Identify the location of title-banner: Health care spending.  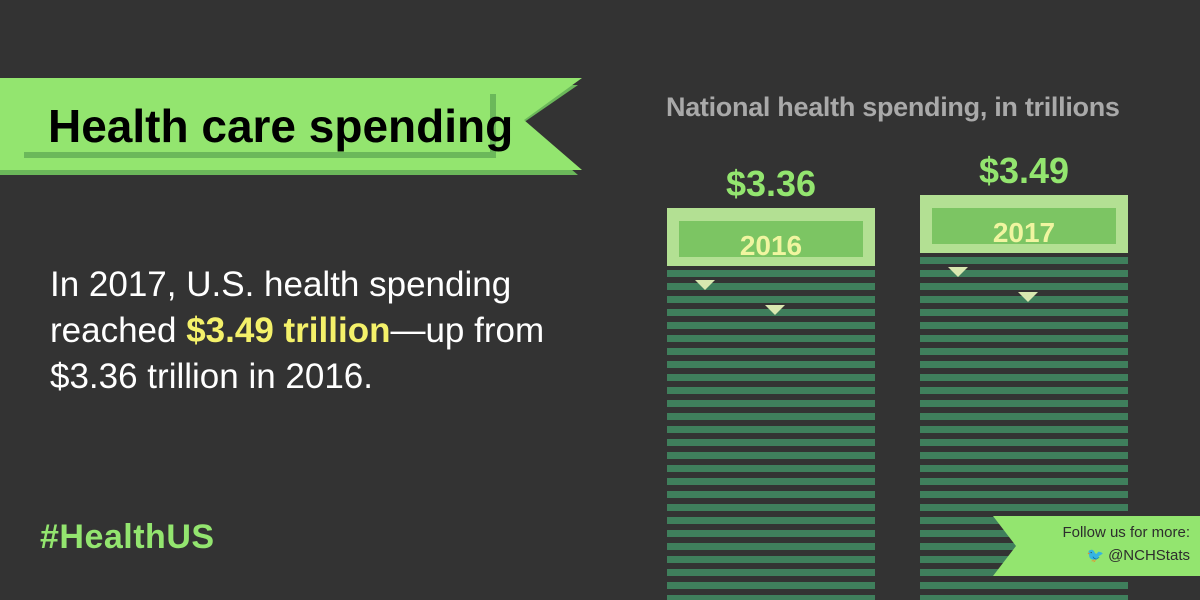
(291, 126).